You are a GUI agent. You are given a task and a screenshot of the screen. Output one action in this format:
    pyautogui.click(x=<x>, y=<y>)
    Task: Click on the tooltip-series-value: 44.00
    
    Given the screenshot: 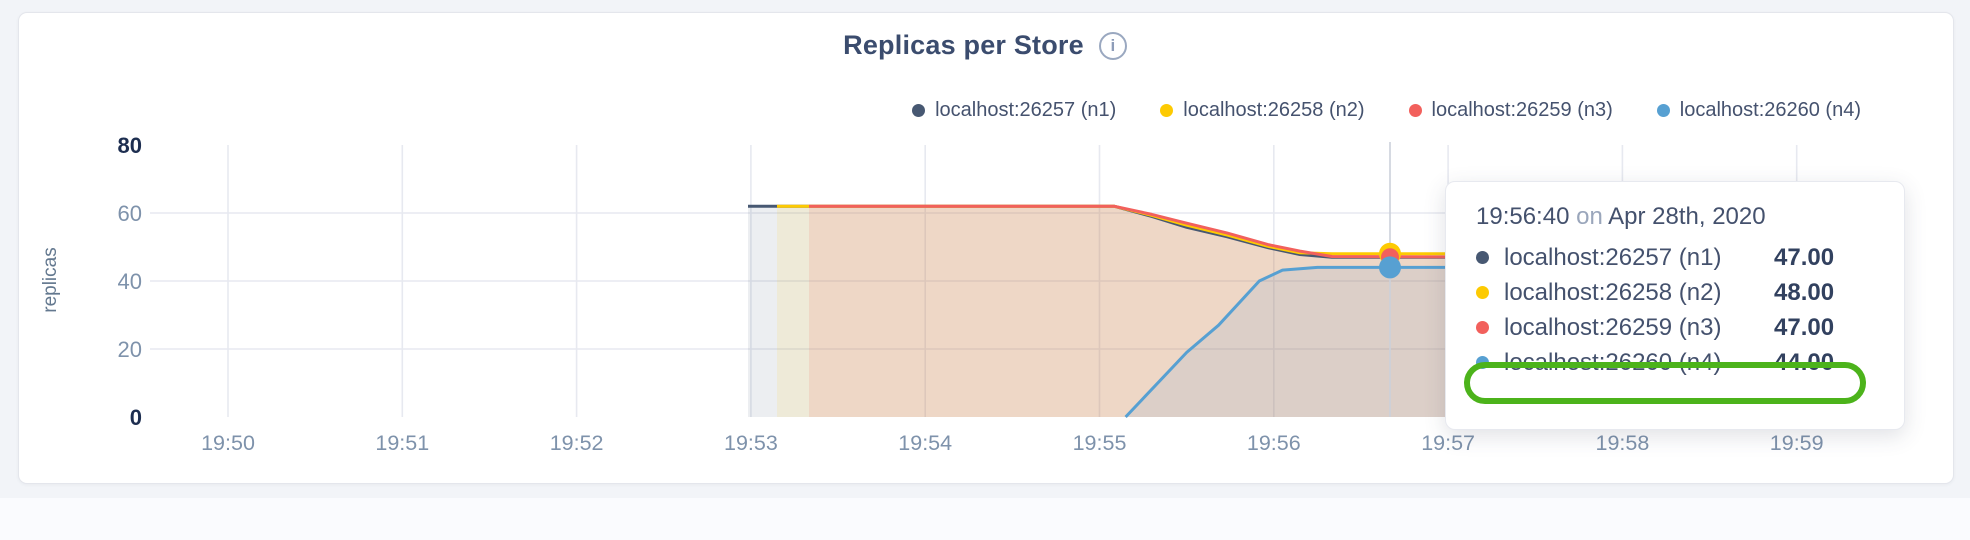 What is the action you would take?
    pyautogui.click(x=1804, y=362)
    